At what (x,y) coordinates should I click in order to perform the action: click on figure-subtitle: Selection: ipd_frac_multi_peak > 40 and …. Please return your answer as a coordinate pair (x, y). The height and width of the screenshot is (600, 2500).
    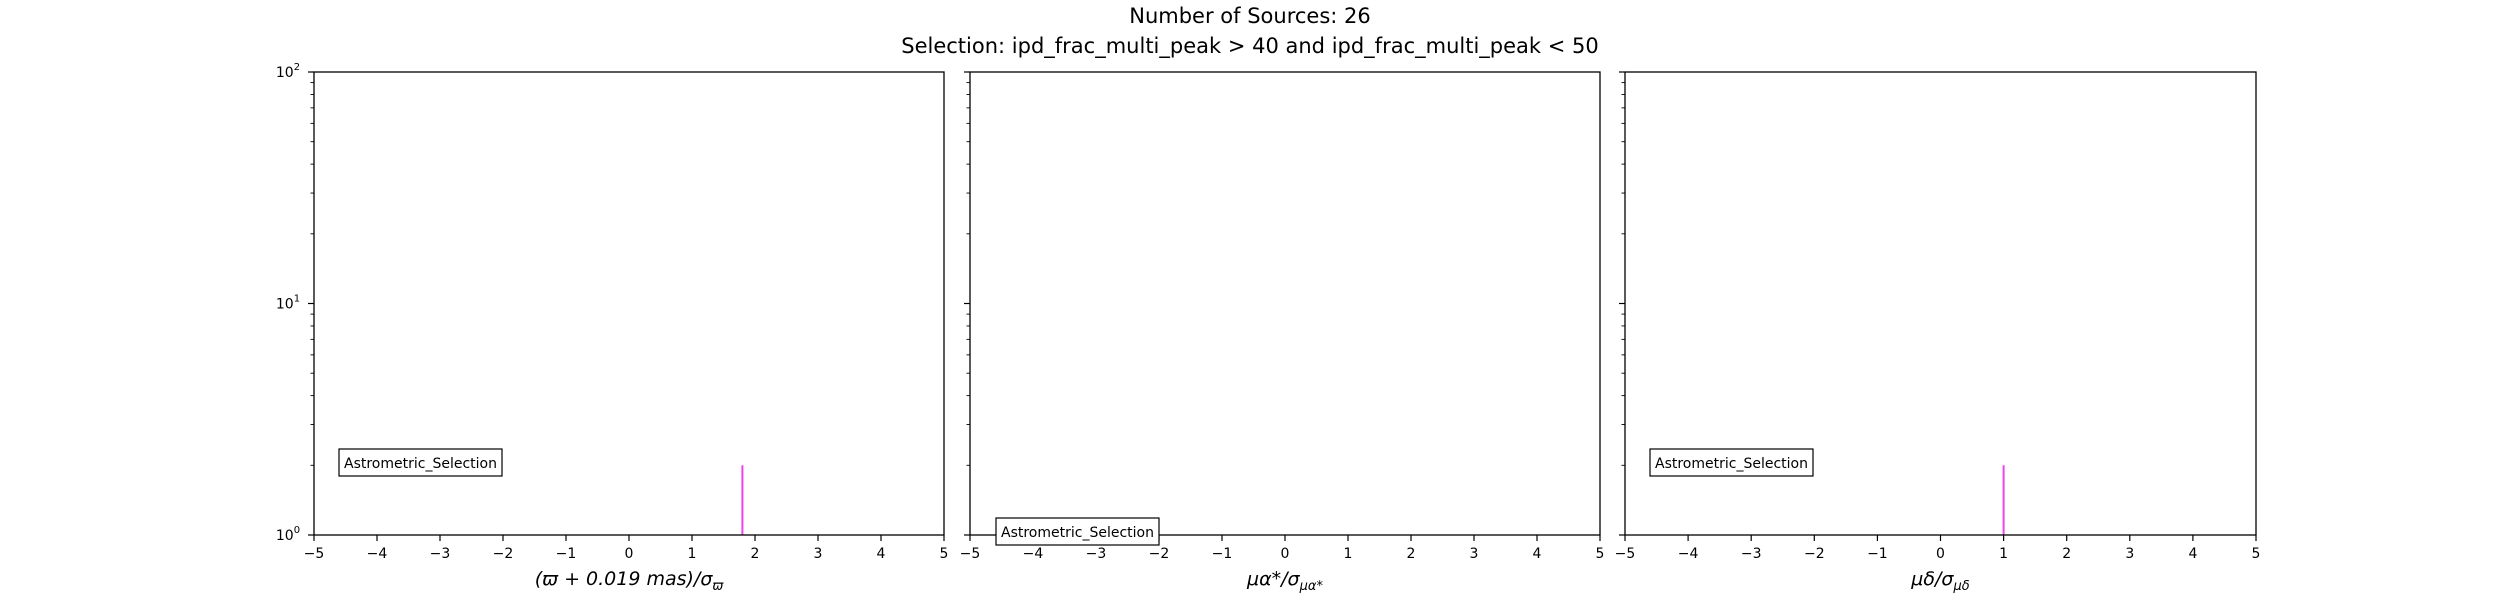
    Looking at the image, I should click on (1250, 46).